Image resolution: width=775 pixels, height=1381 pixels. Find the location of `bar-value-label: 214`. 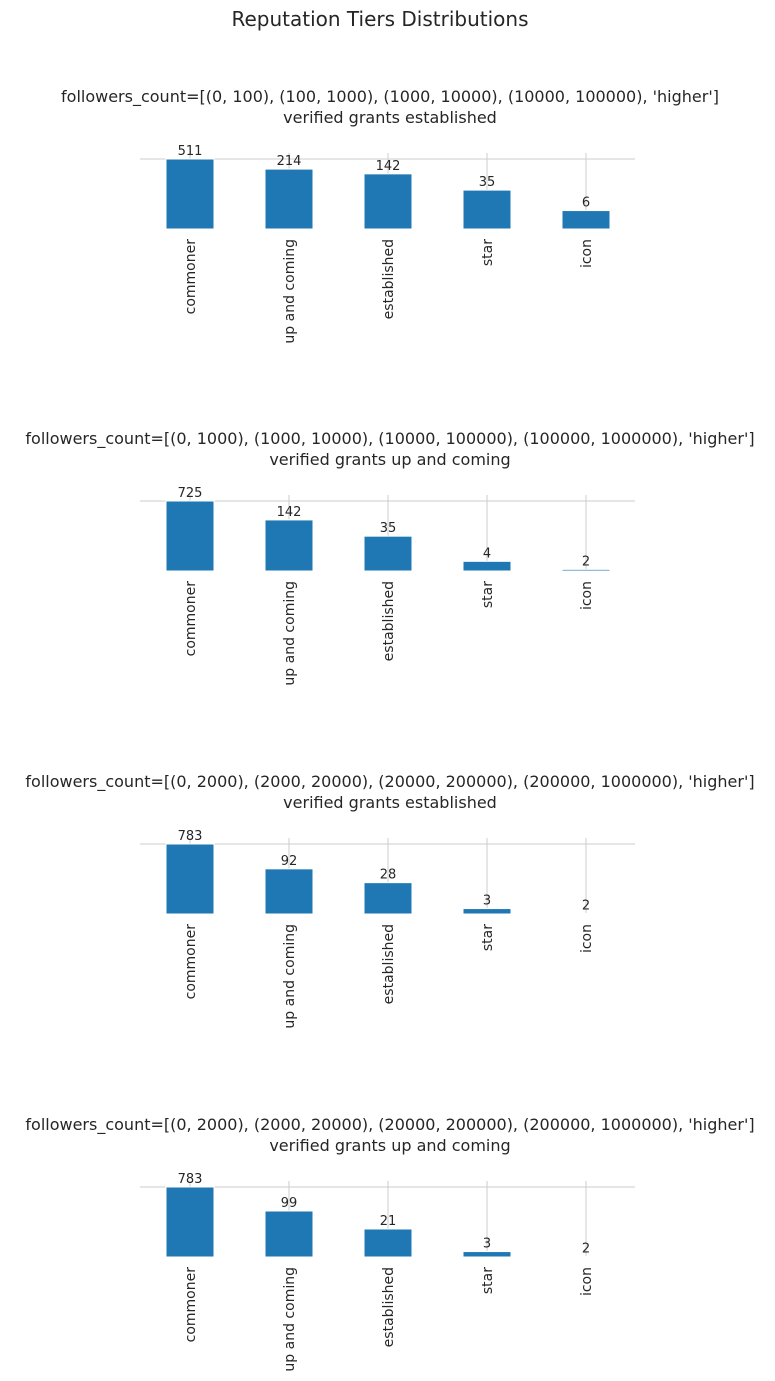

bar-value-label: 214 is located at coordinates (289, 161).